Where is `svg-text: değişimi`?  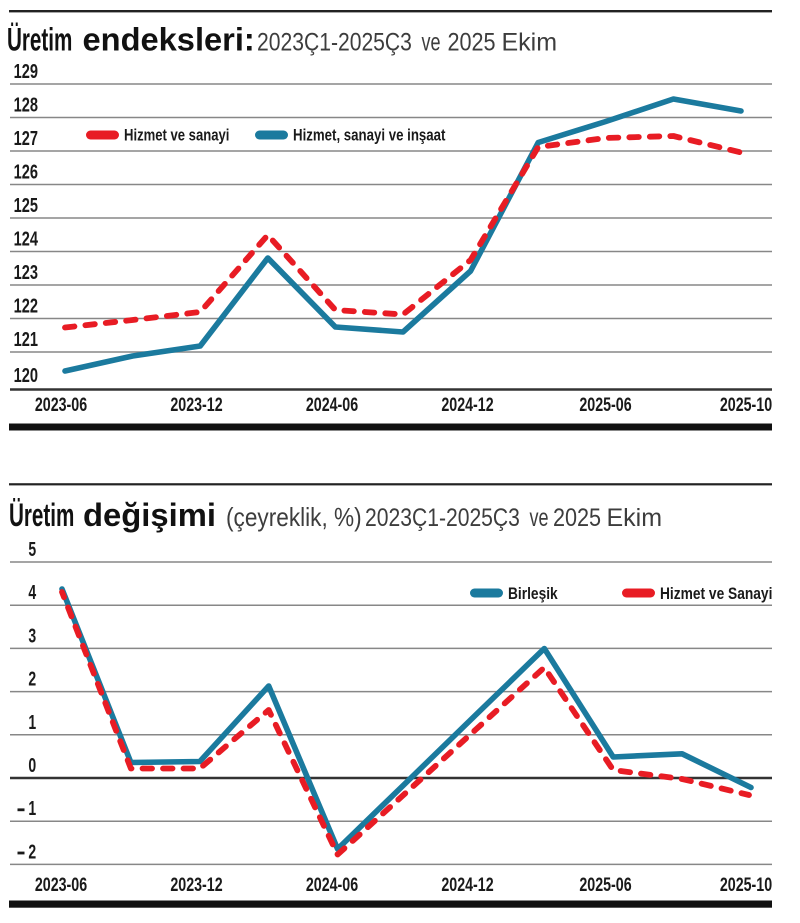 svg-text: değişimi is located at coordinates (149, 515).